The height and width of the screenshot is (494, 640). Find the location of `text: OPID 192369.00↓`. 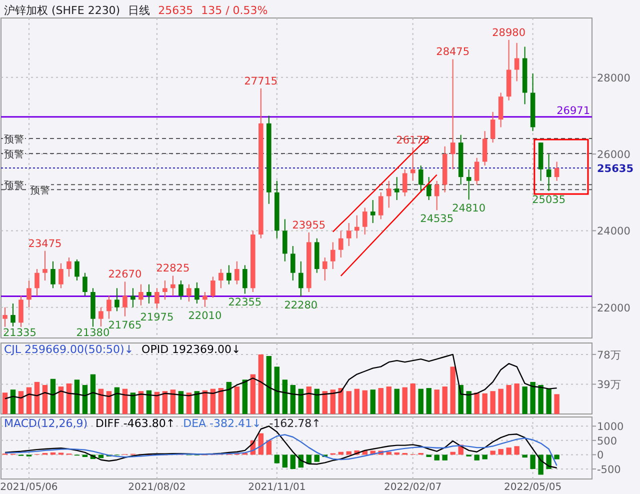

text: OPID 192369.00↓ is located at coordinates (191, 349).